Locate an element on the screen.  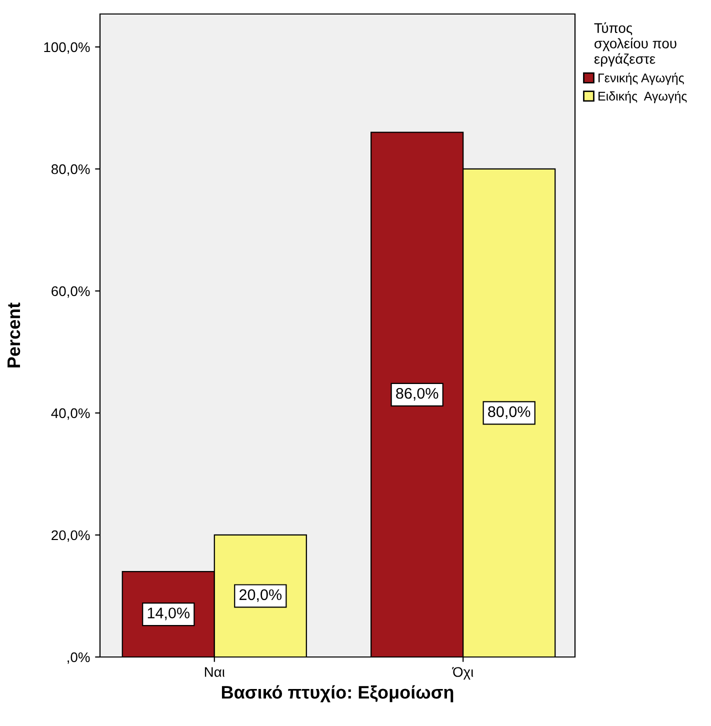
legend-label: Ειδικής Αγωγής is located at coordinates (642, 97).